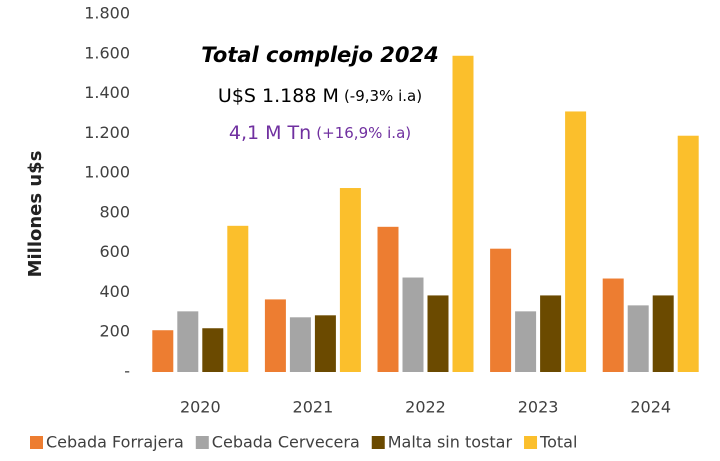 The width and height of the screenshot is (720, 461). What do you see at coordinates (107, 52) in the screenshot?
I see `y-tick-label: 1.600` at bounding box center [107, 52].